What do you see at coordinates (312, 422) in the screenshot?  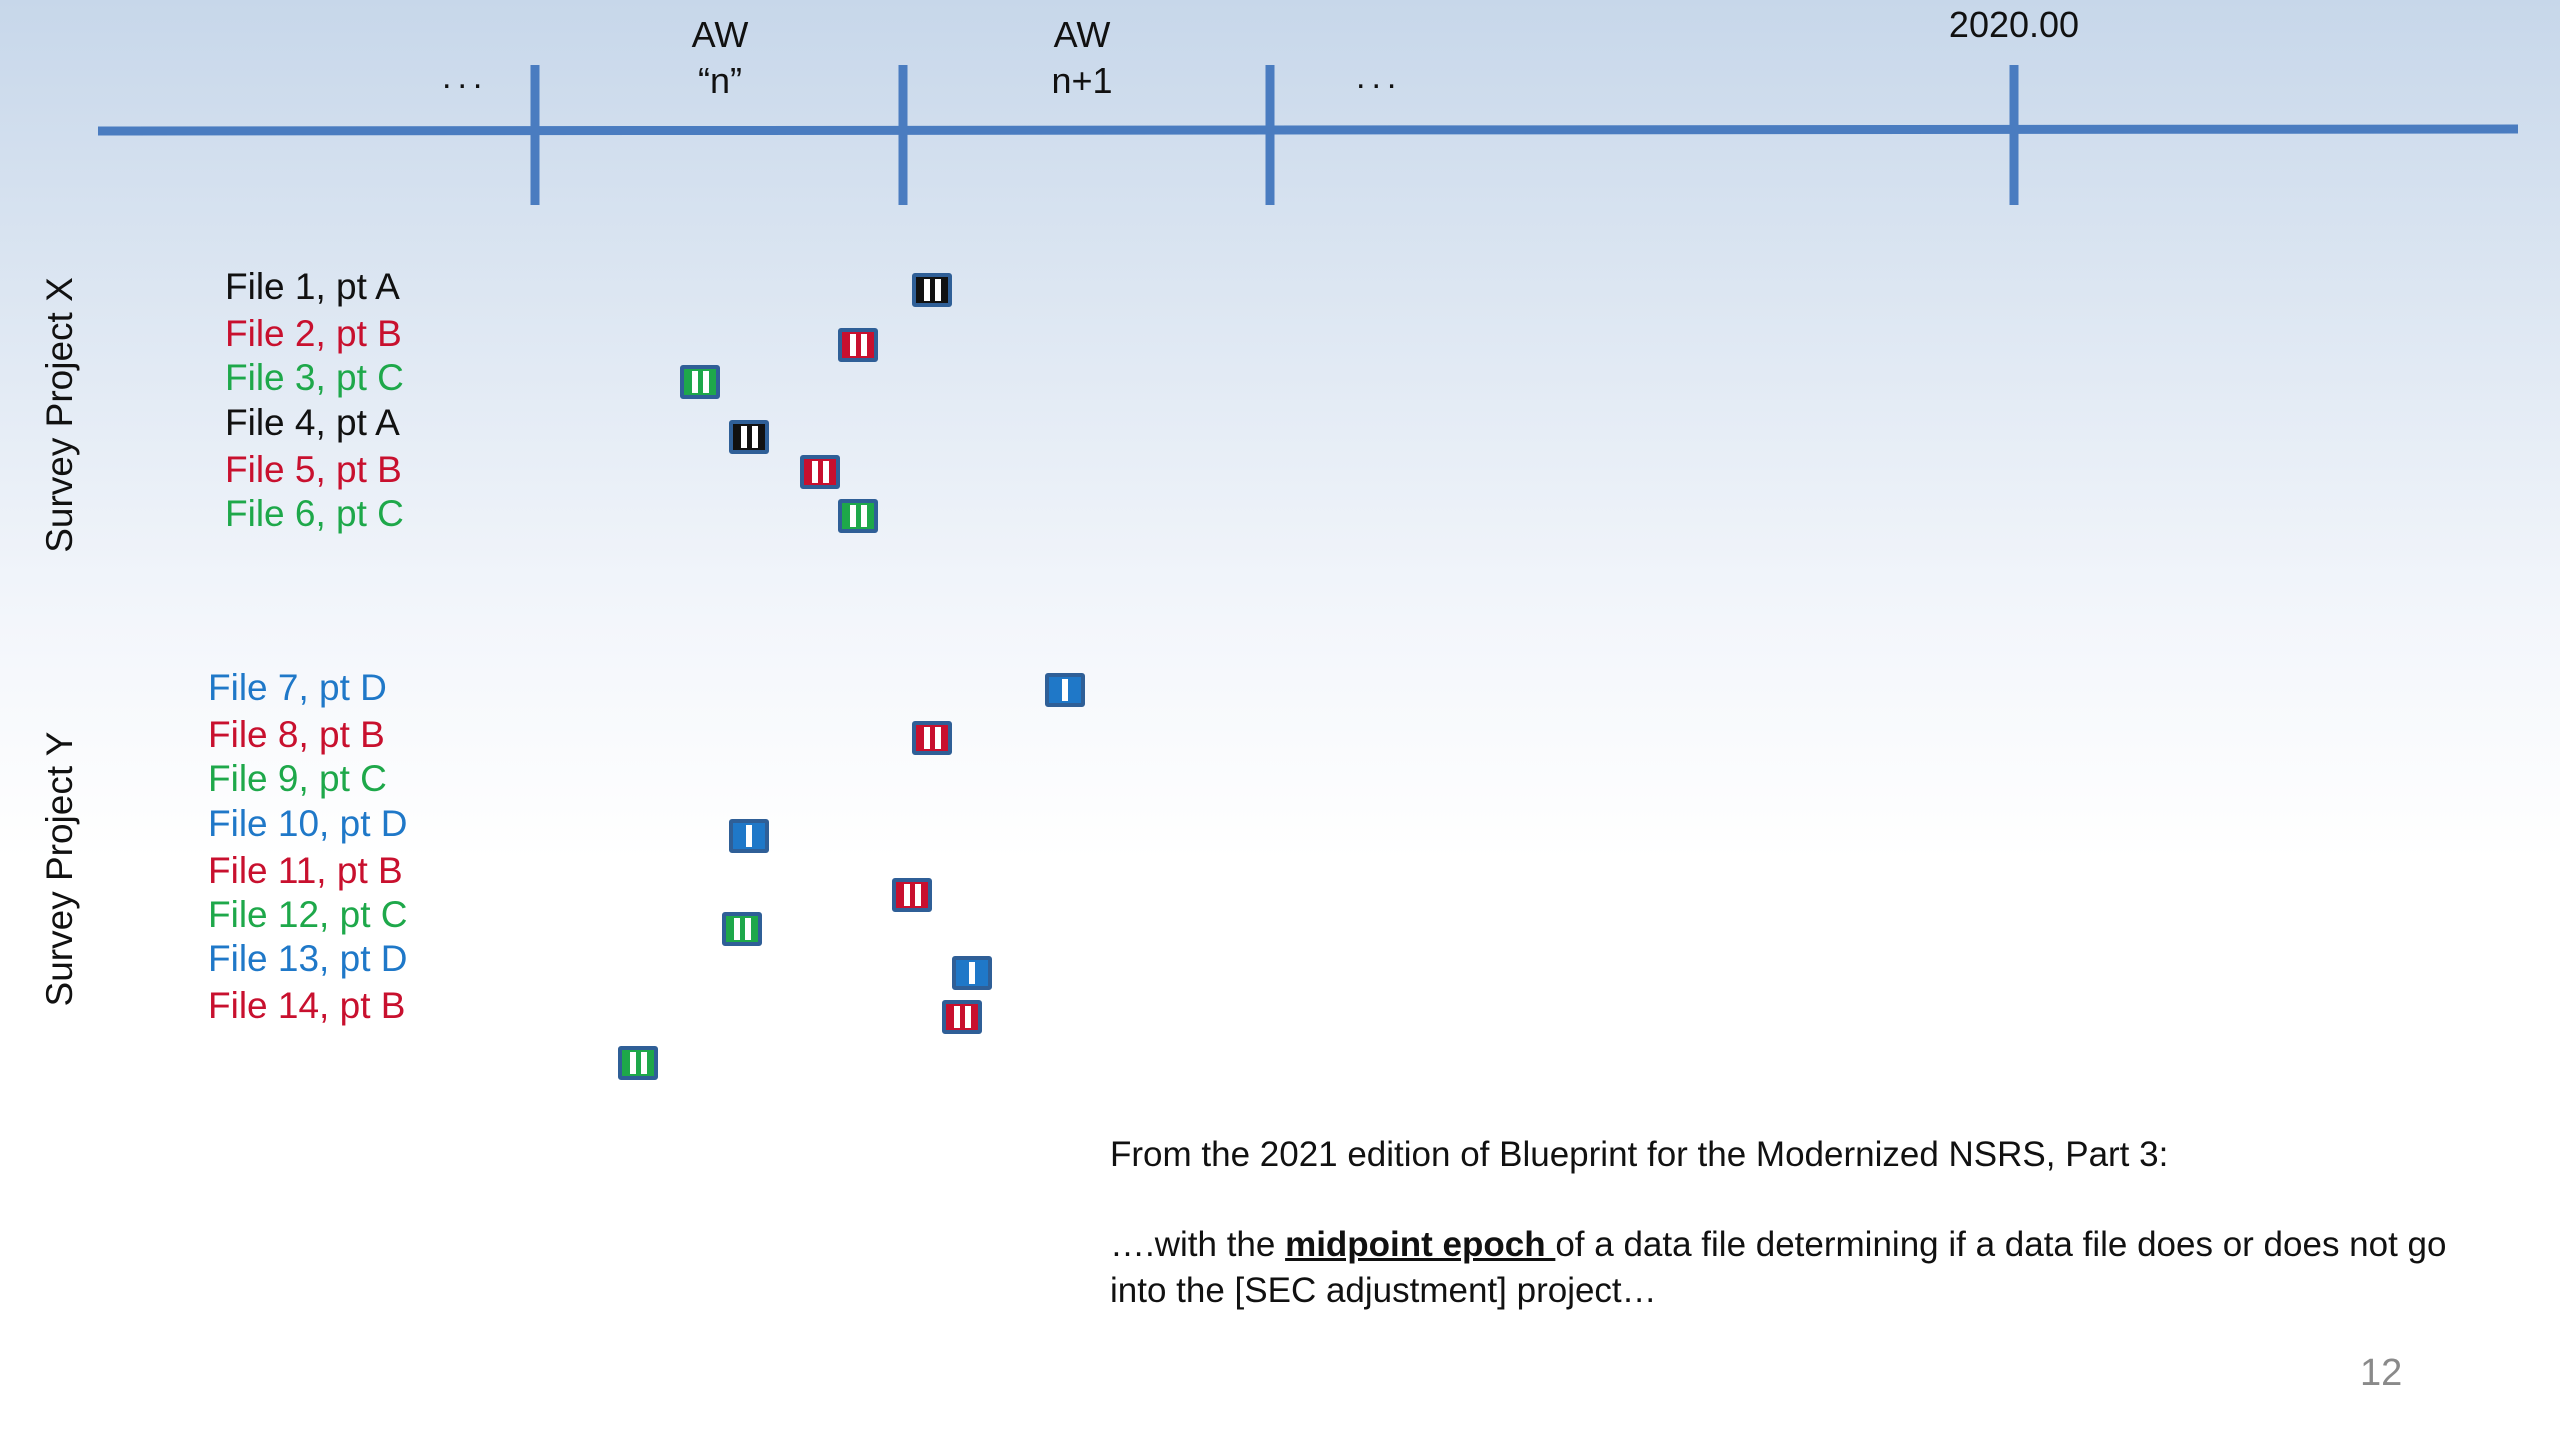 I see `file-label: File 4, pt A` at bounding box center [312, 422].